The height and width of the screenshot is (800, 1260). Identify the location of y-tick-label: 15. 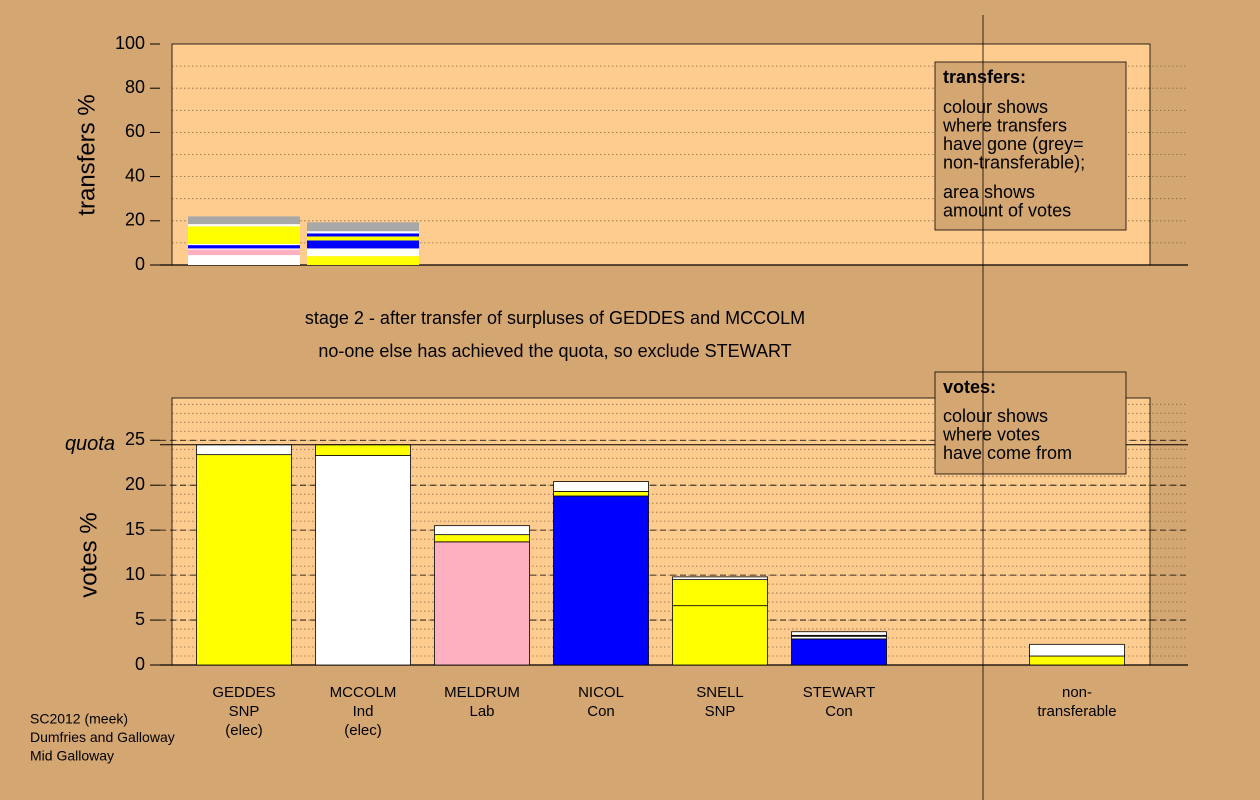
(135, 529).